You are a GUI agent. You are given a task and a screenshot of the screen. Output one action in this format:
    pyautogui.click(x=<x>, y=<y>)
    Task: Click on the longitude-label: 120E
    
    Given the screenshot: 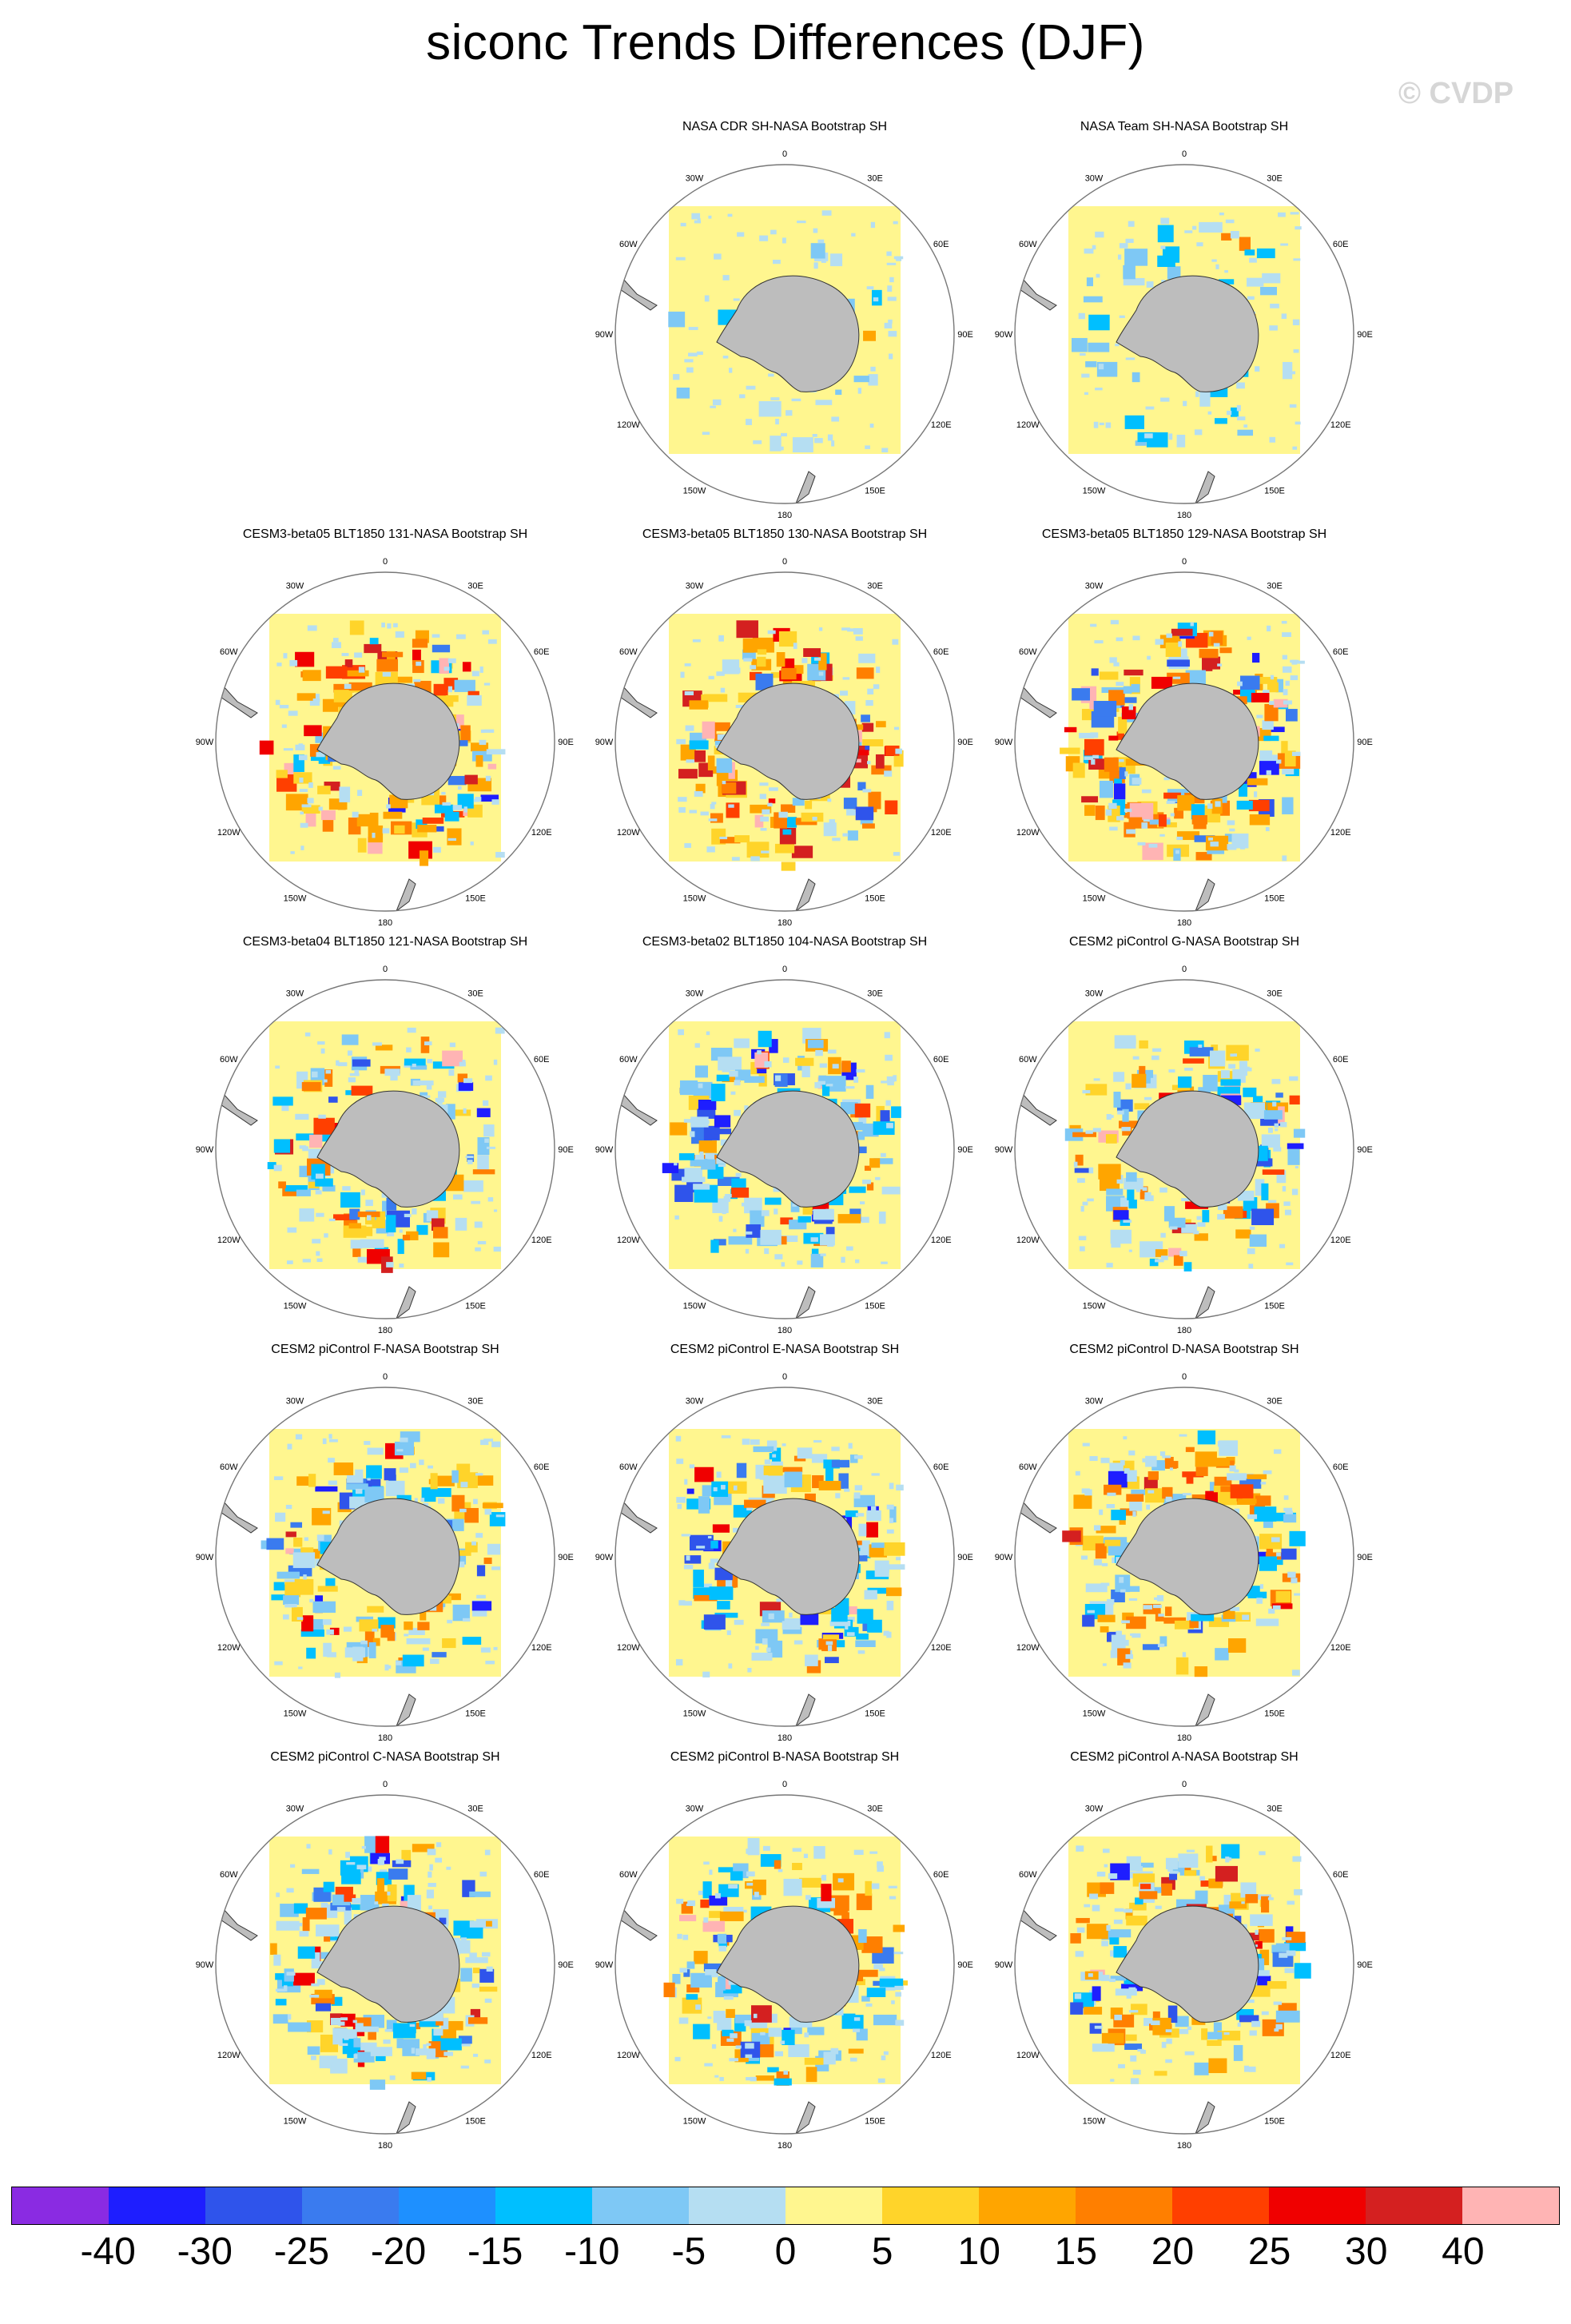 What is the action you would take?
    pyautogui.click(x=941, y=833)
    